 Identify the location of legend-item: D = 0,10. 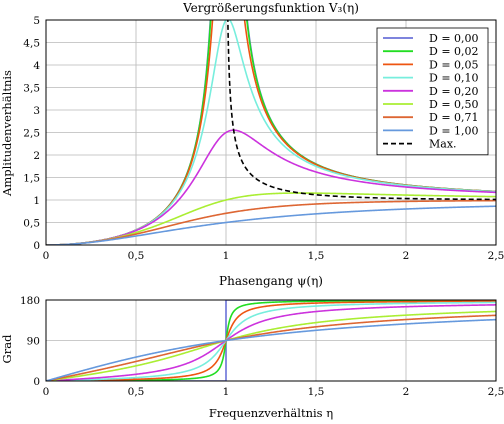
(431, 78).